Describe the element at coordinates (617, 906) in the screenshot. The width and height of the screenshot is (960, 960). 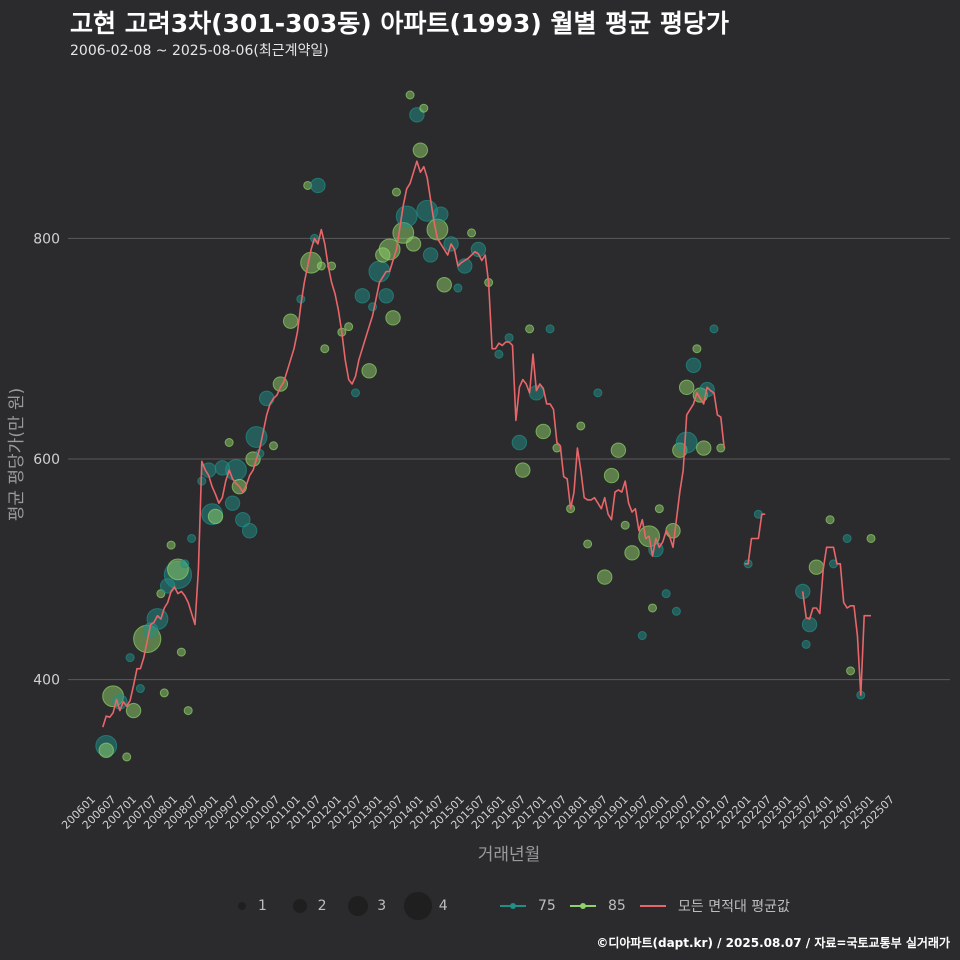
I see `legend-series-label: 85` at that location.